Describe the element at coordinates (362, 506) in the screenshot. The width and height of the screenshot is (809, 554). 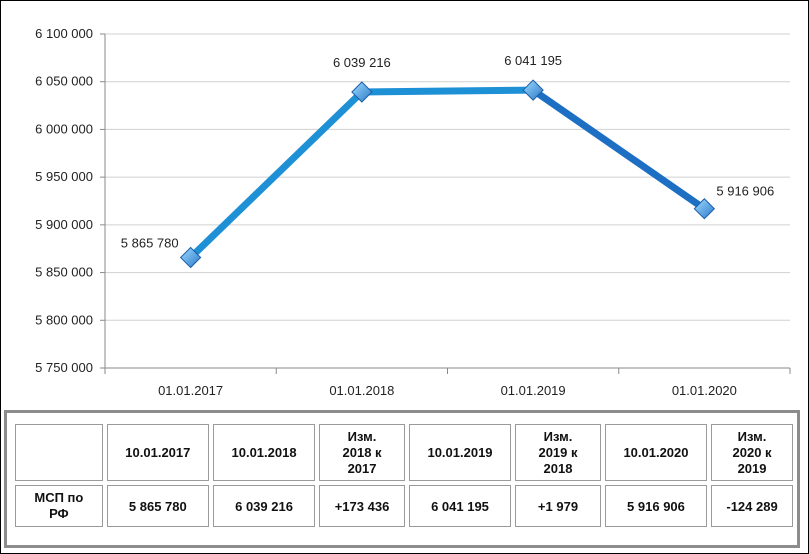
I see `change-cell-2018: +173 436` at that location.